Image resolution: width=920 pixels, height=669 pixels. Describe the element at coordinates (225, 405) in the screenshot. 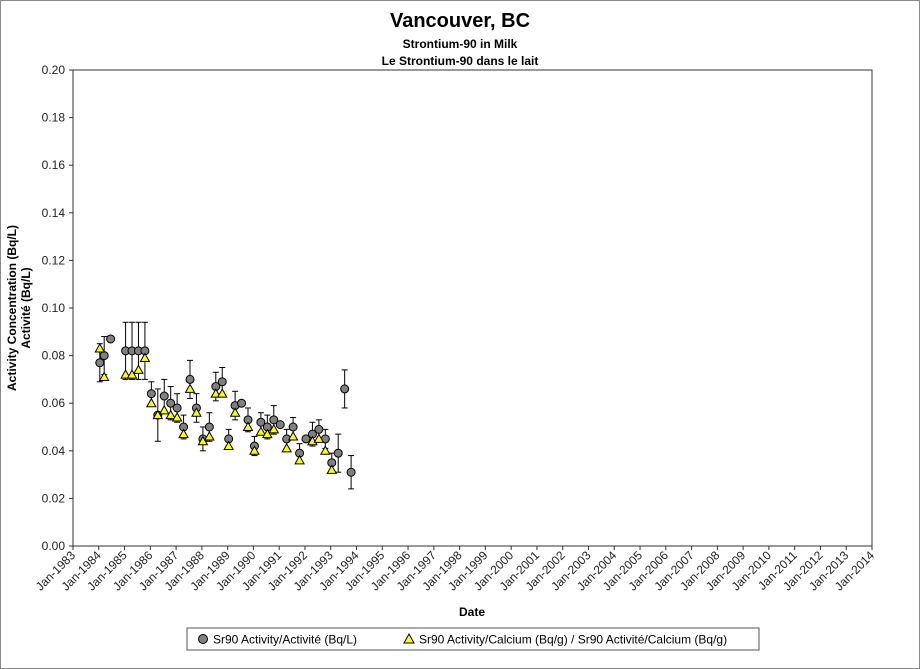

I see `data-marks` at that location.